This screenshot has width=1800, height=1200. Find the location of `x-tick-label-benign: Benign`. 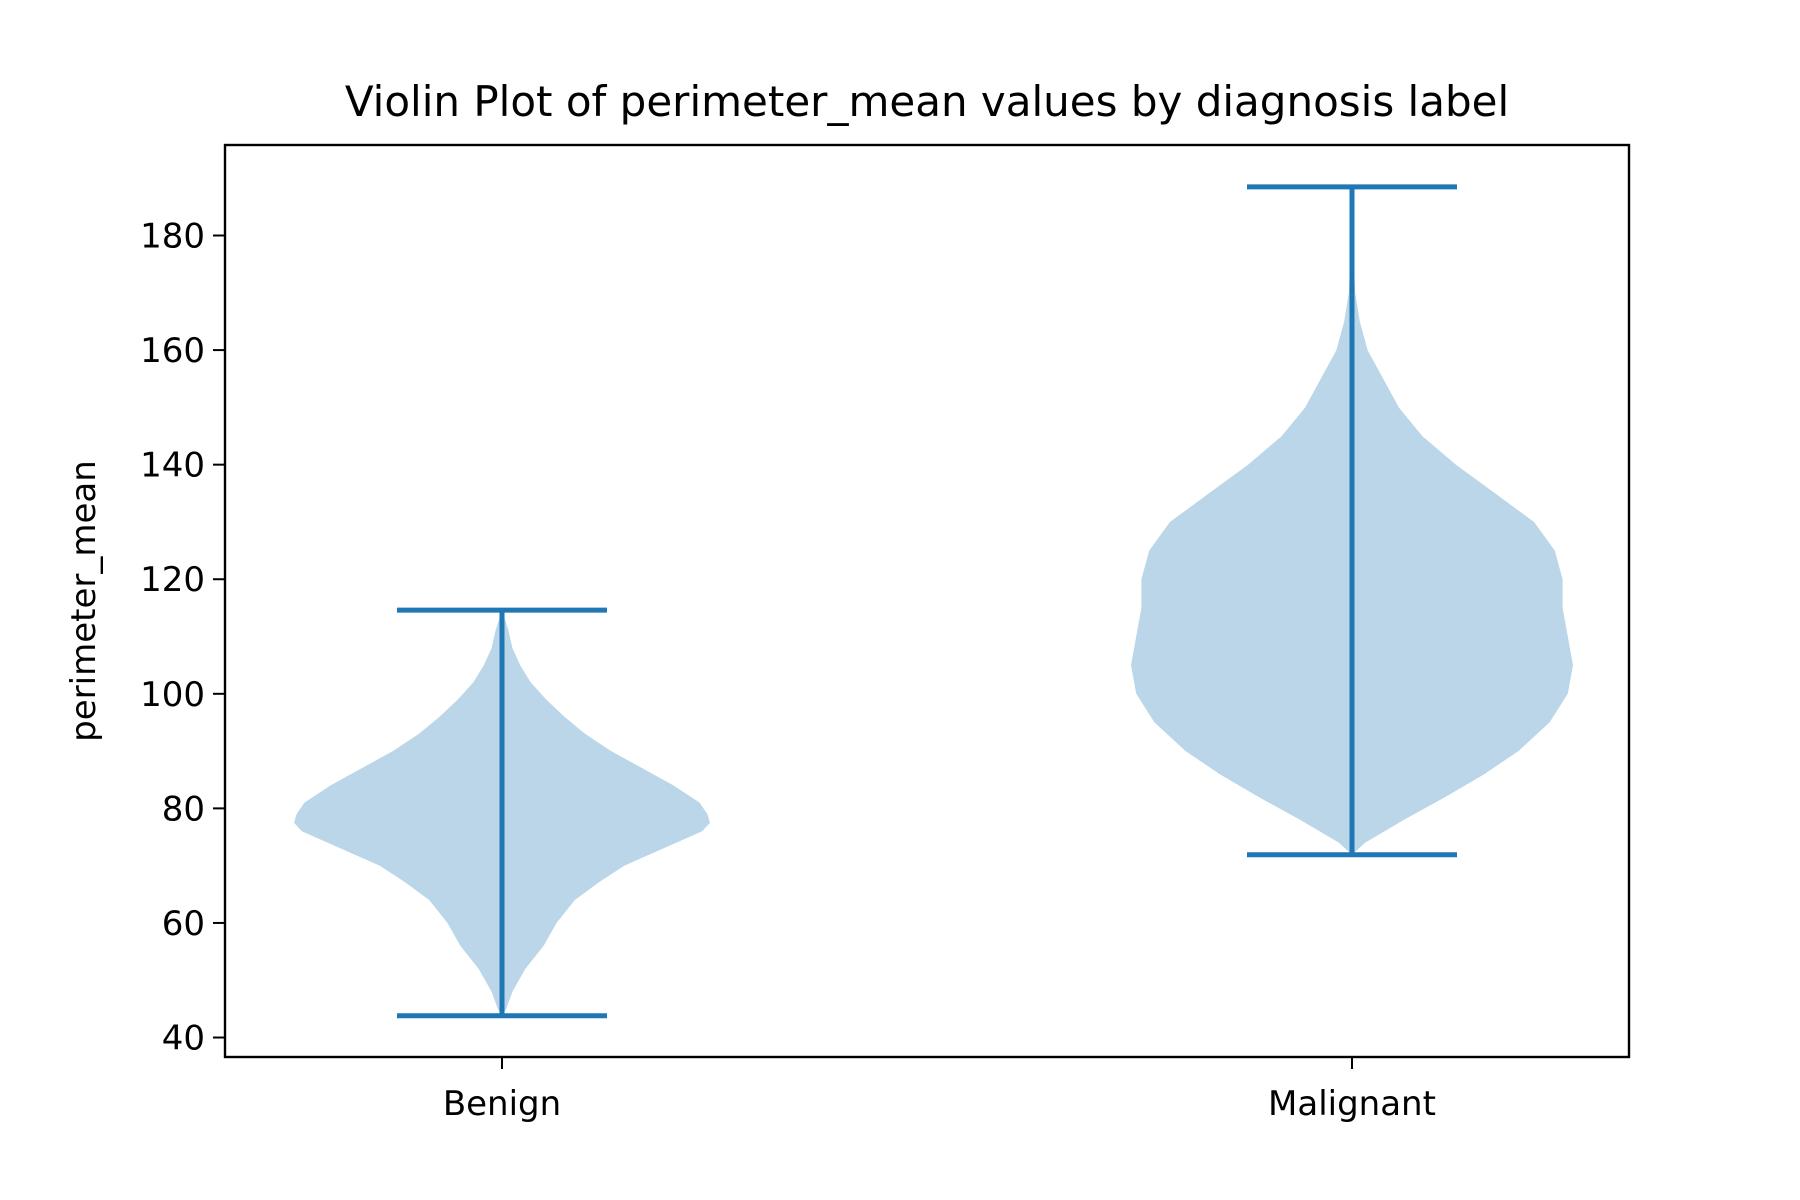

x-tick-label-benign: Benign is located at coordinates (502, 1104).